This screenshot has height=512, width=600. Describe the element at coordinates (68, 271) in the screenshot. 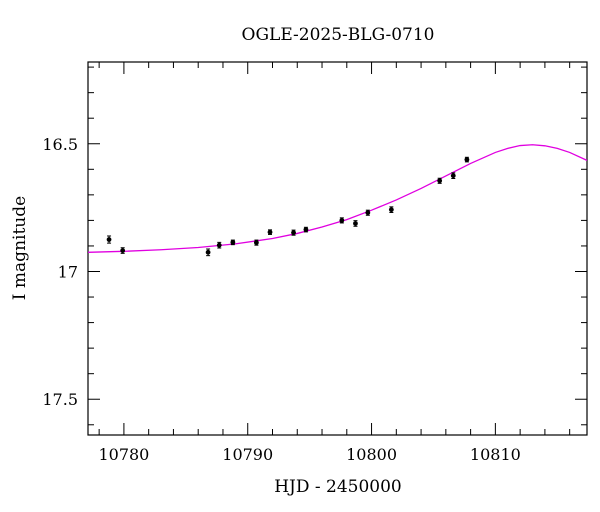

I see `y-tick-label: 17` at that location.